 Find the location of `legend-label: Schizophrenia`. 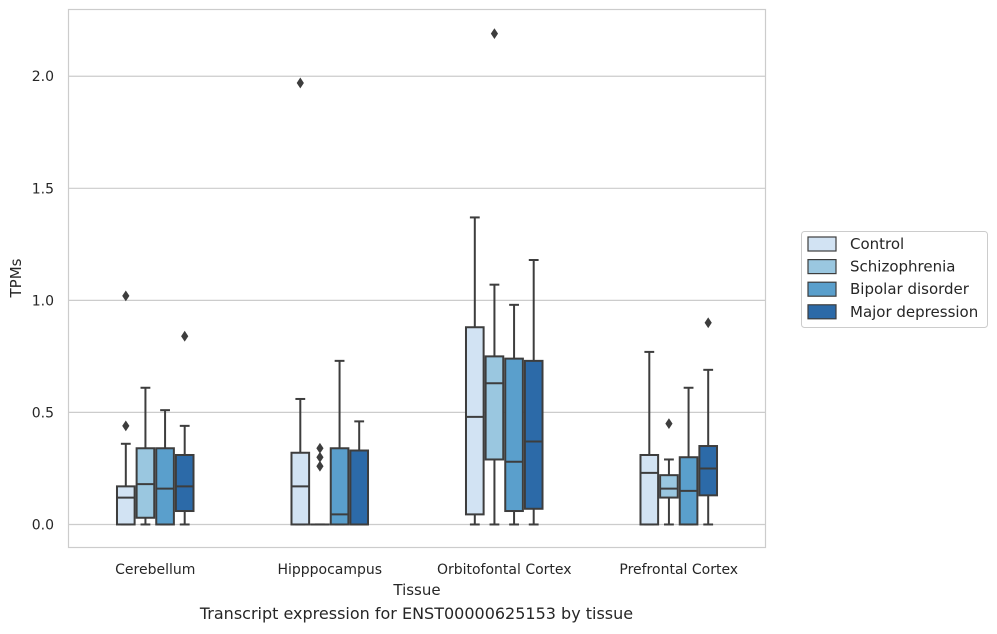

legend-label: Schizophrenia is located at coordinates (902, 267).